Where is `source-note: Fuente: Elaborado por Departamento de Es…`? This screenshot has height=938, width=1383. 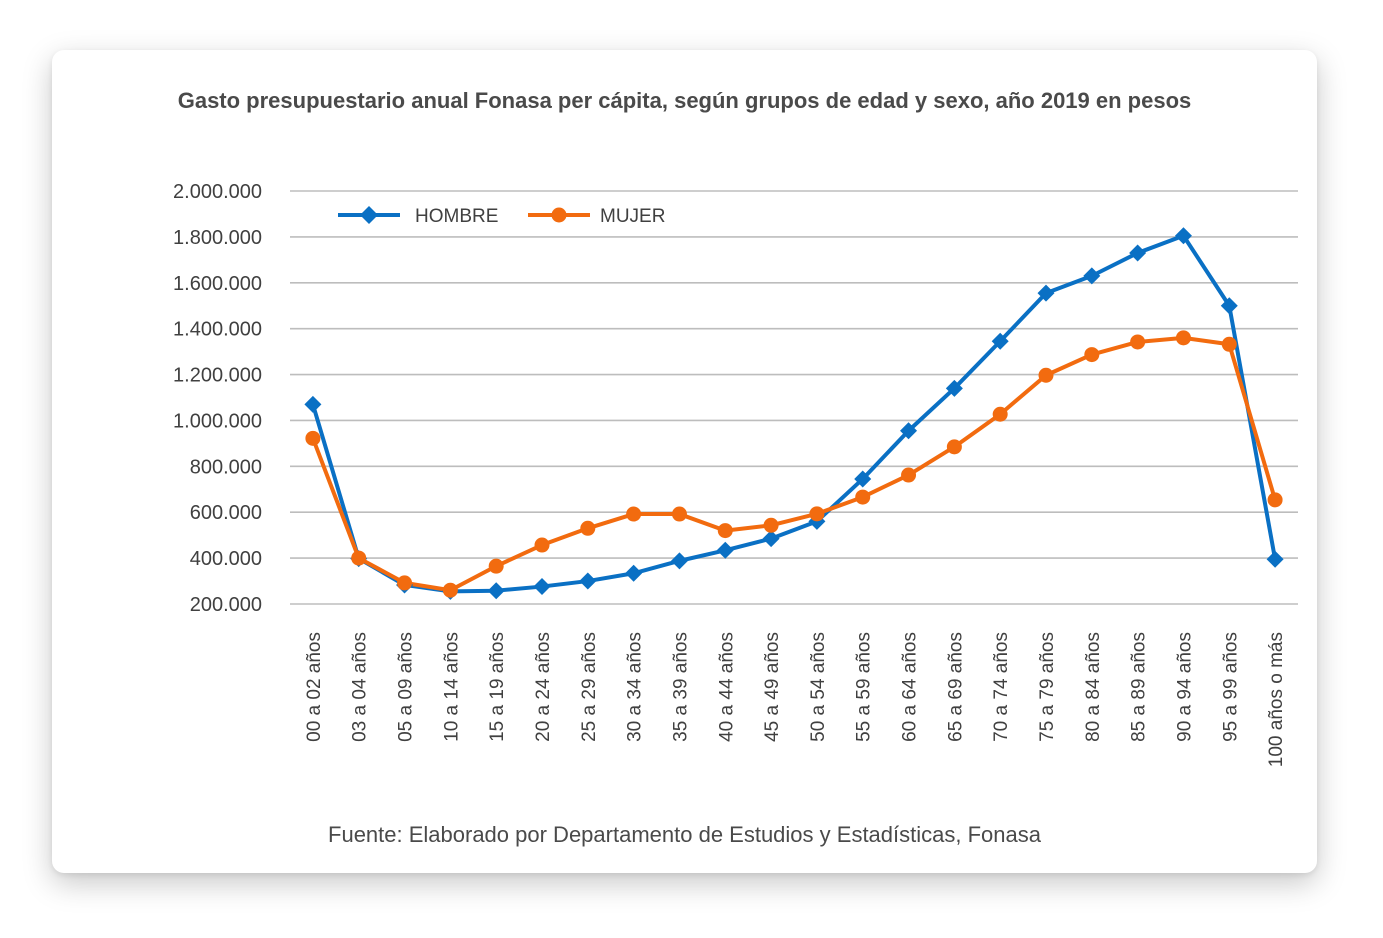 source-note: Fuente: Elaborado por Departamento de Es… is located at coordinates (684, 834).